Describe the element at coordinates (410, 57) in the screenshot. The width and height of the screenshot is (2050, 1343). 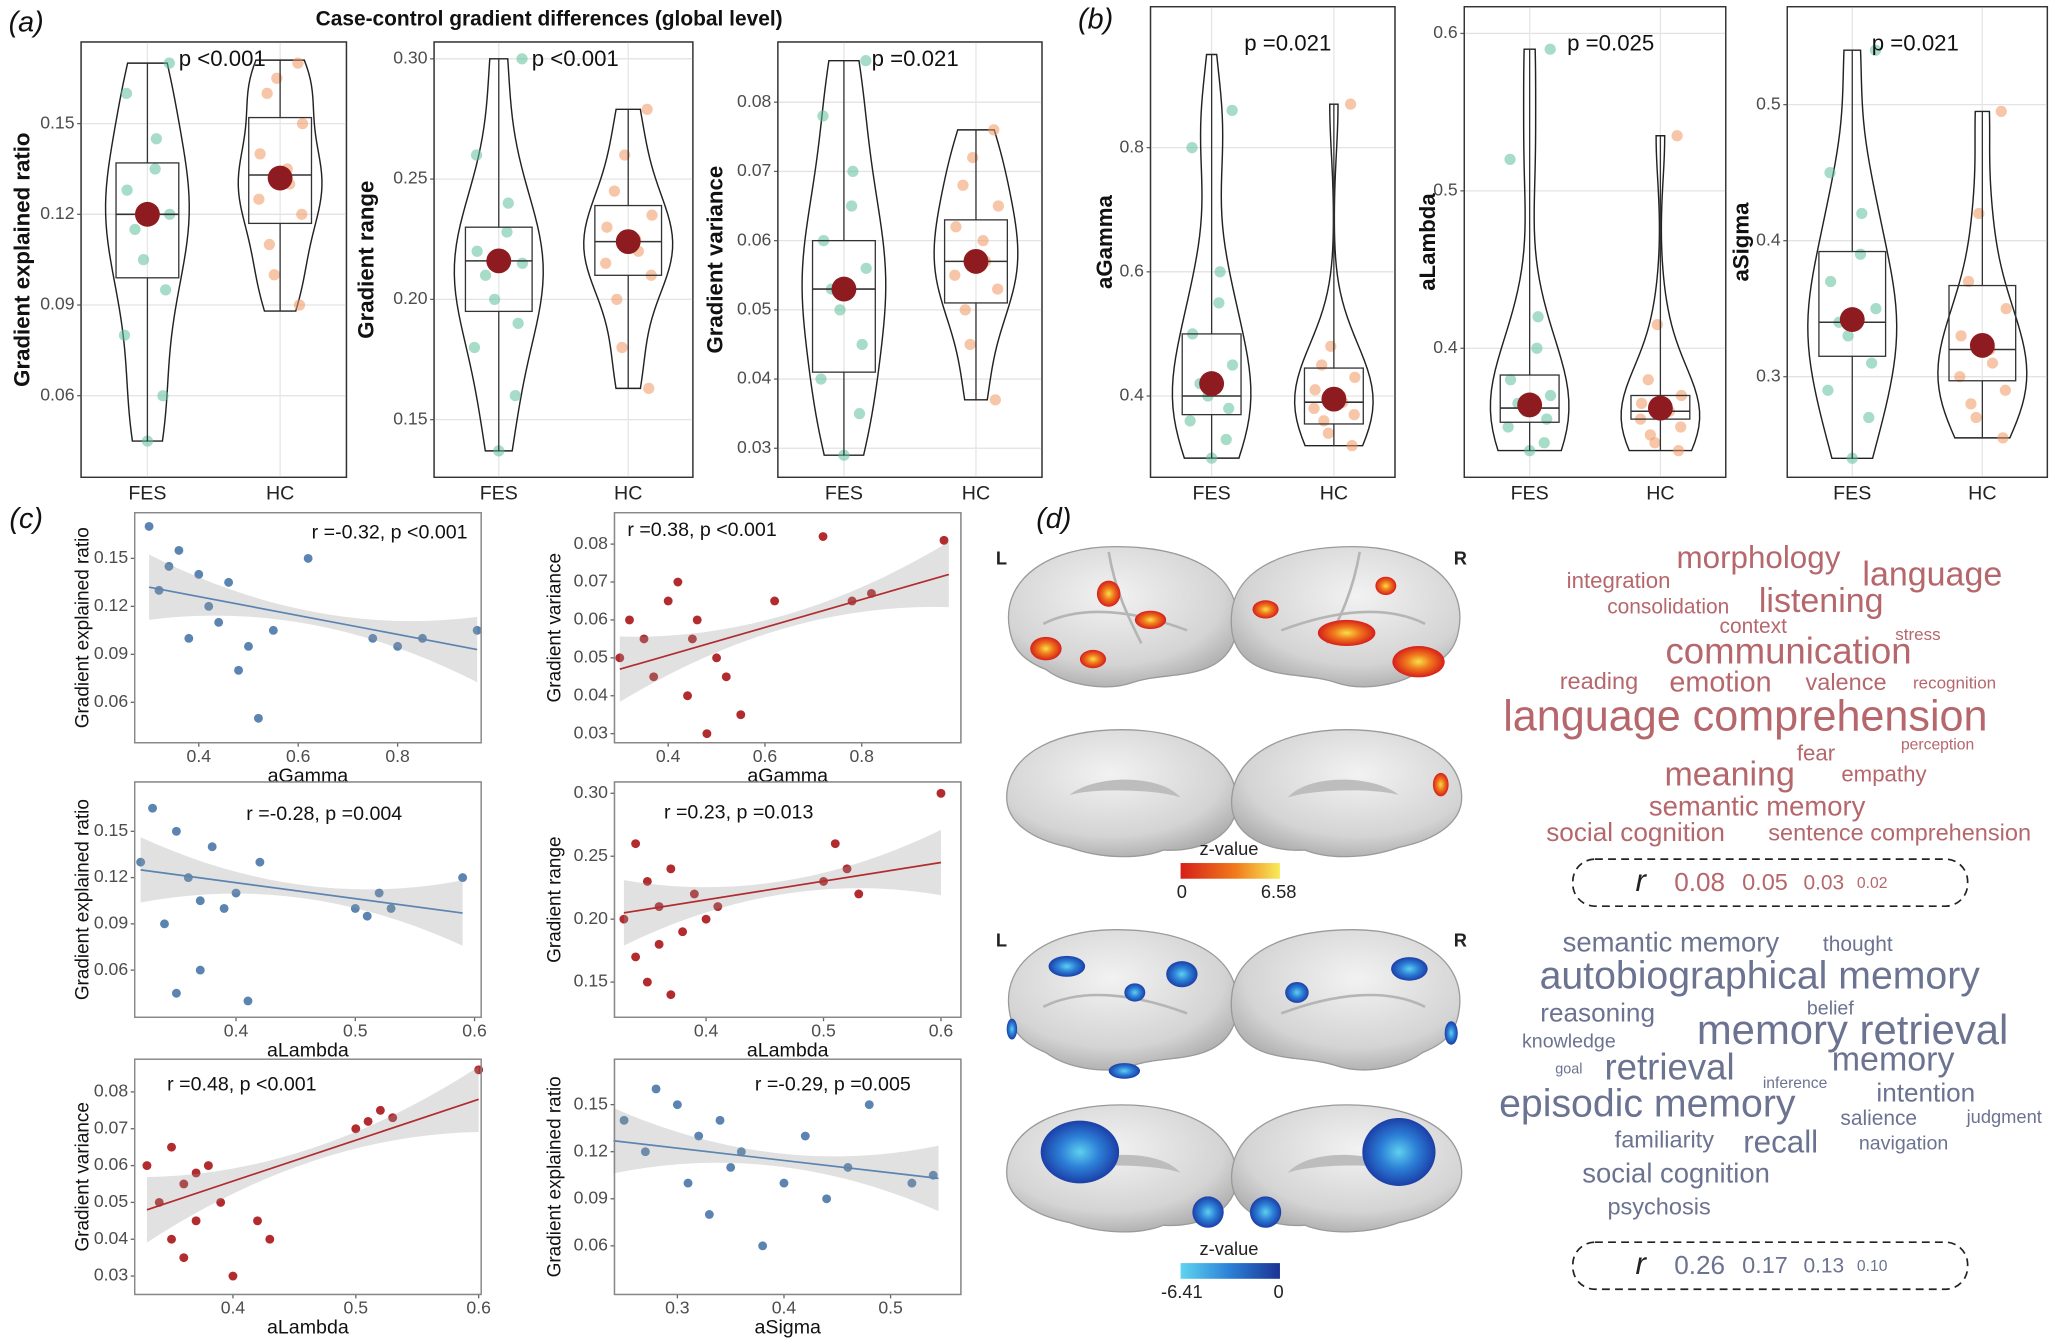
I see `y-tick-label: 0.30` at that location.